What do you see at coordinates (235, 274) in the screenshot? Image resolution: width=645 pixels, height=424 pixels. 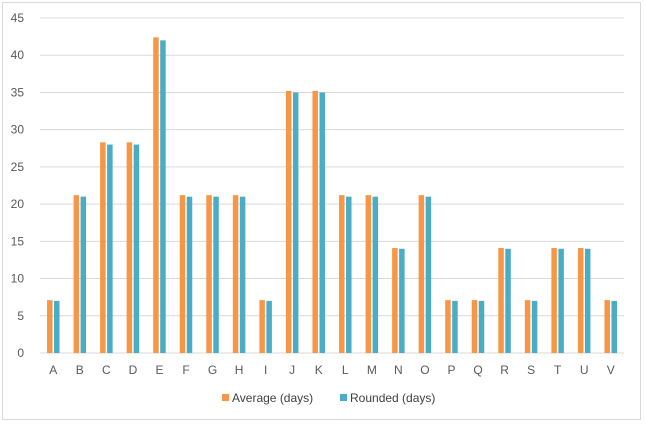 I see `bar-average-h` at bounding box center [235, 274].